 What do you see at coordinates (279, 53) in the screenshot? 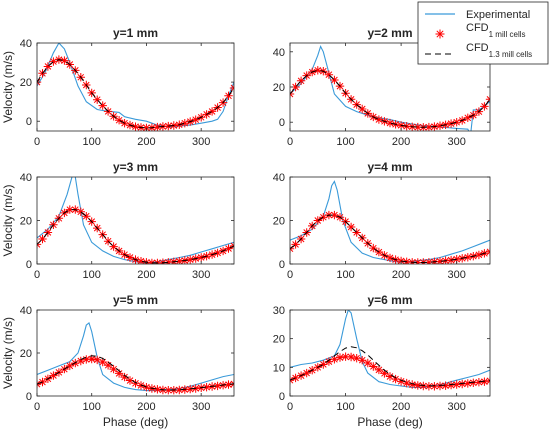
I see `y-tick-label: 40` at bounding box center [279, 53].